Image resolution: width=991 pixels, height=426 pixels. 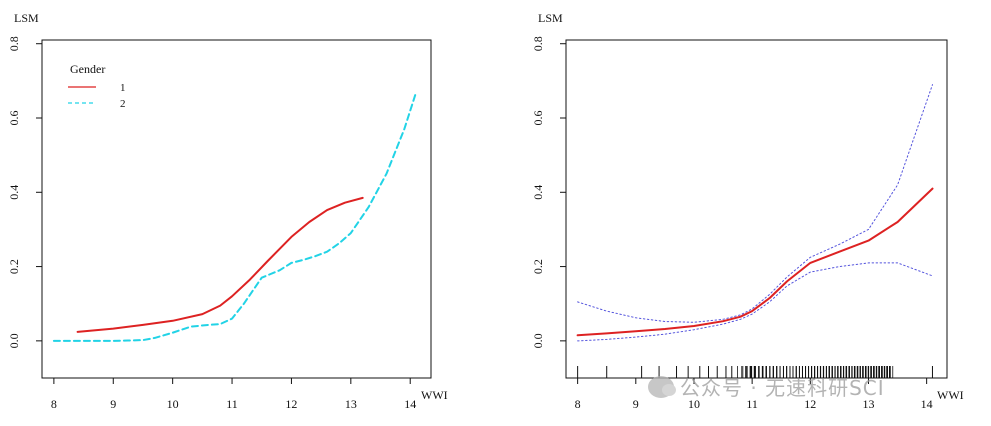 What do you see at coordinates (755, 372) in the screenshot?
I see `rug-marks` at bounding box center [755, 372].